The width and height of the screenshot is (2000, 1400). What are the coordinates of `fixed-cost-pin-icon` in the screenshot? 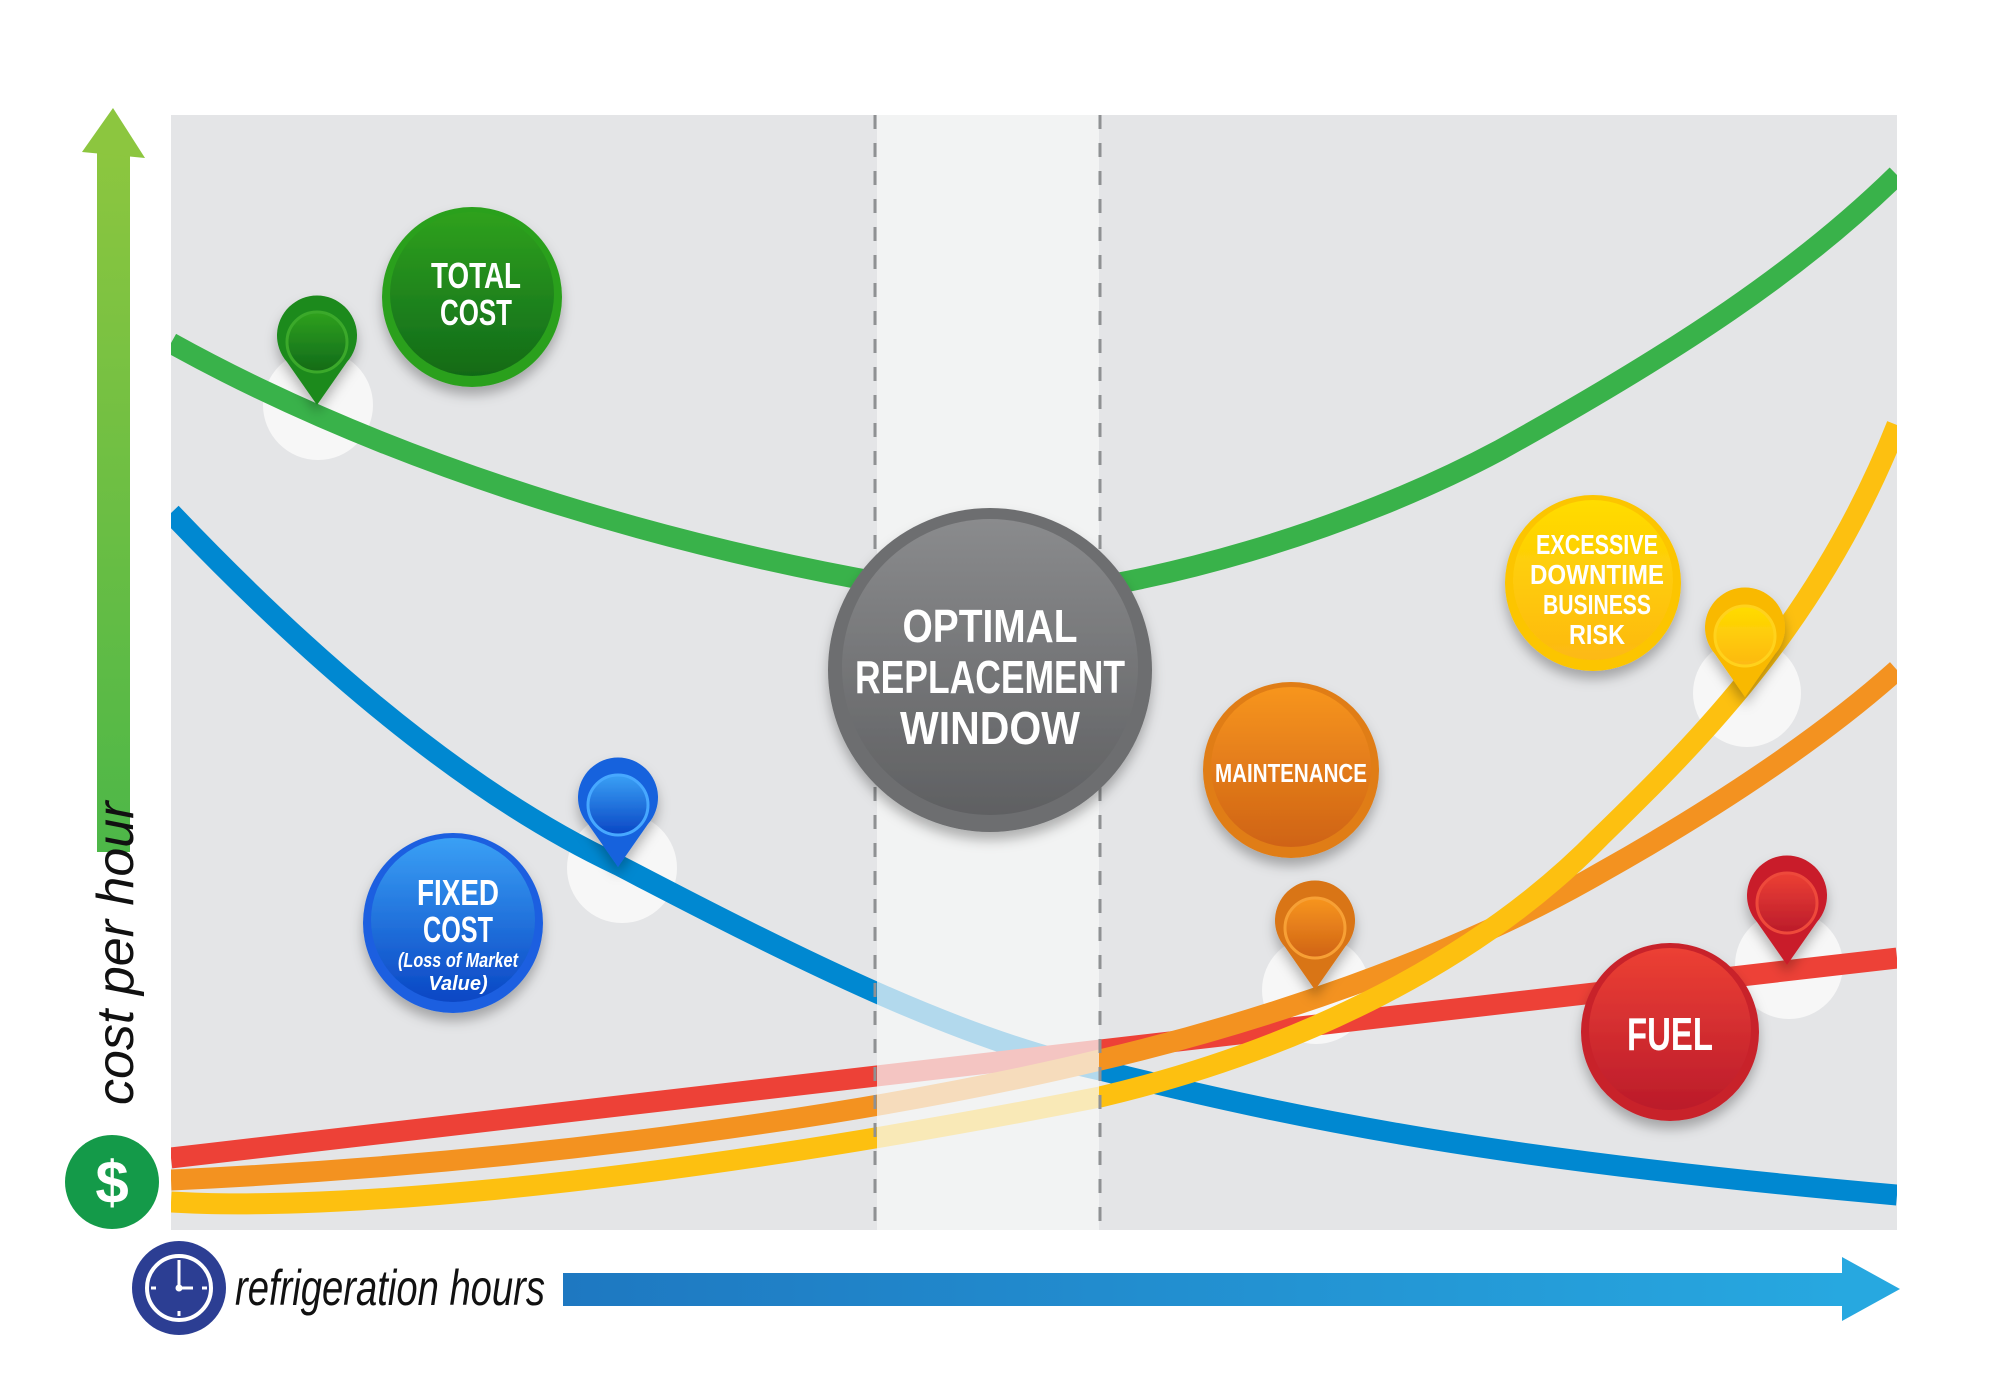 It's located at (618, 812).